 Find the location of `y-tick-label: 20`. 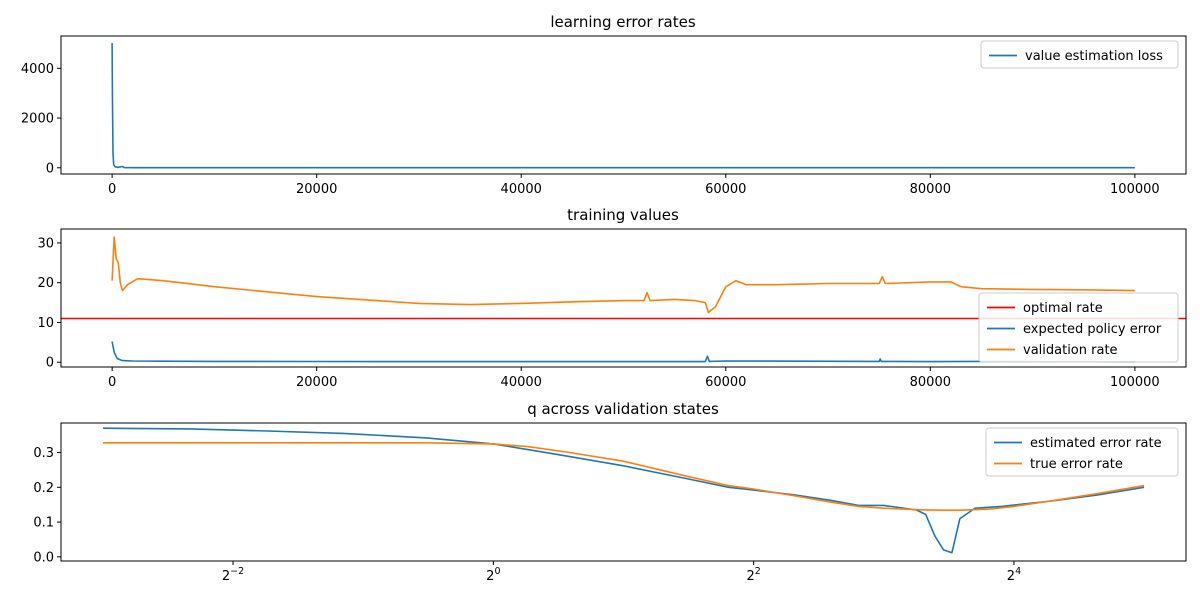

y-tick-label: 20 is located at coordinates (45, 283).